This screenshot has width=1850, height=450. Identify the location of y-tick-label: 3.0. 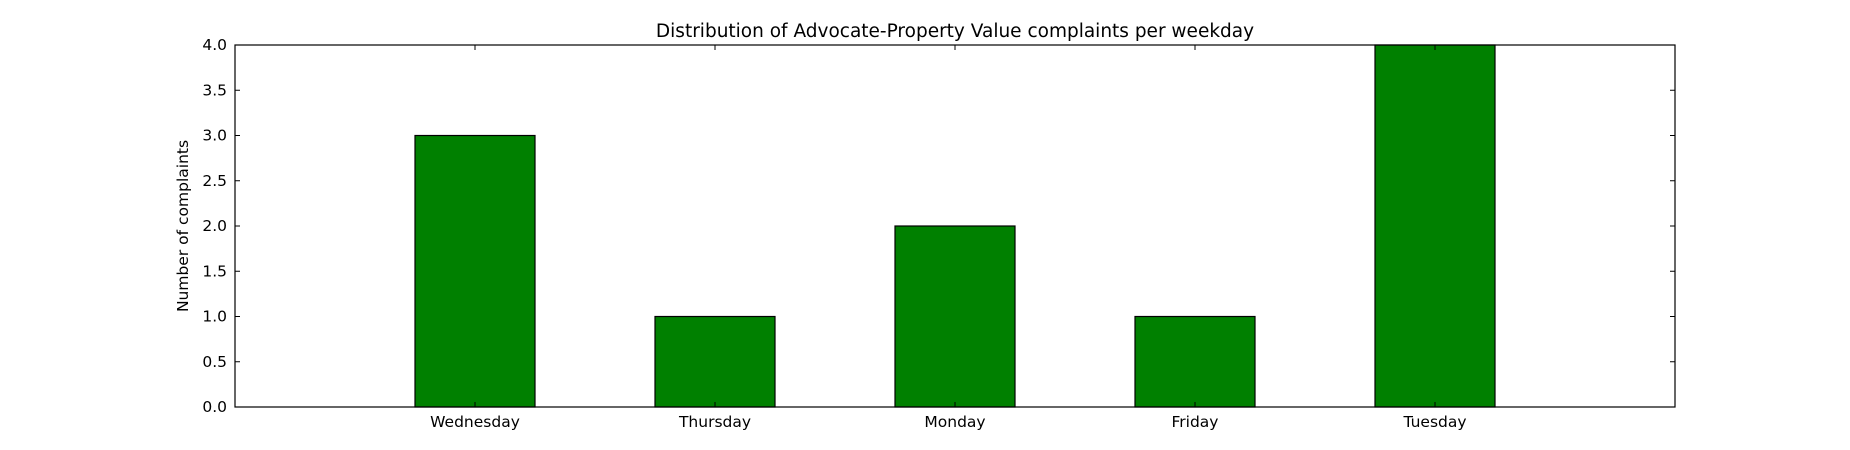
(214, 136).